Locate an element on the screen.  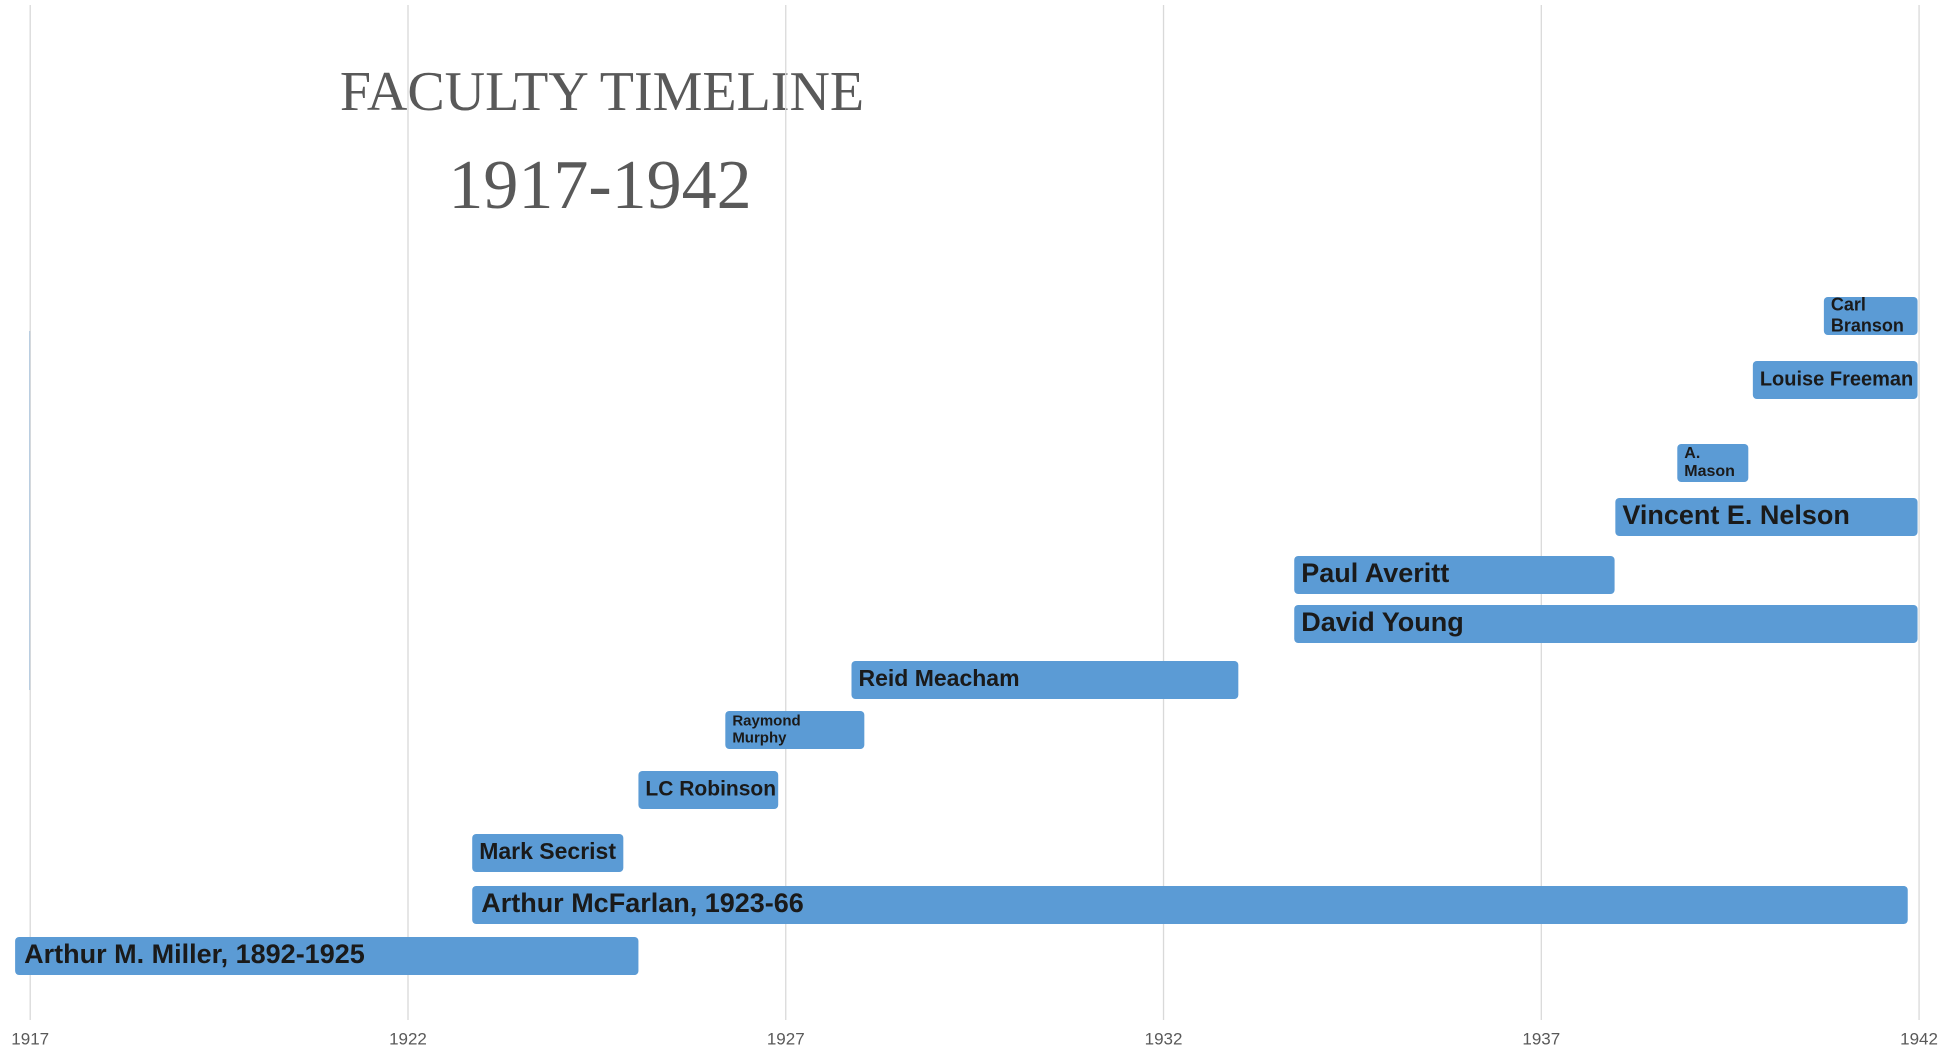
bar-label: Mark Secrist is located at coordinates (547, 851).